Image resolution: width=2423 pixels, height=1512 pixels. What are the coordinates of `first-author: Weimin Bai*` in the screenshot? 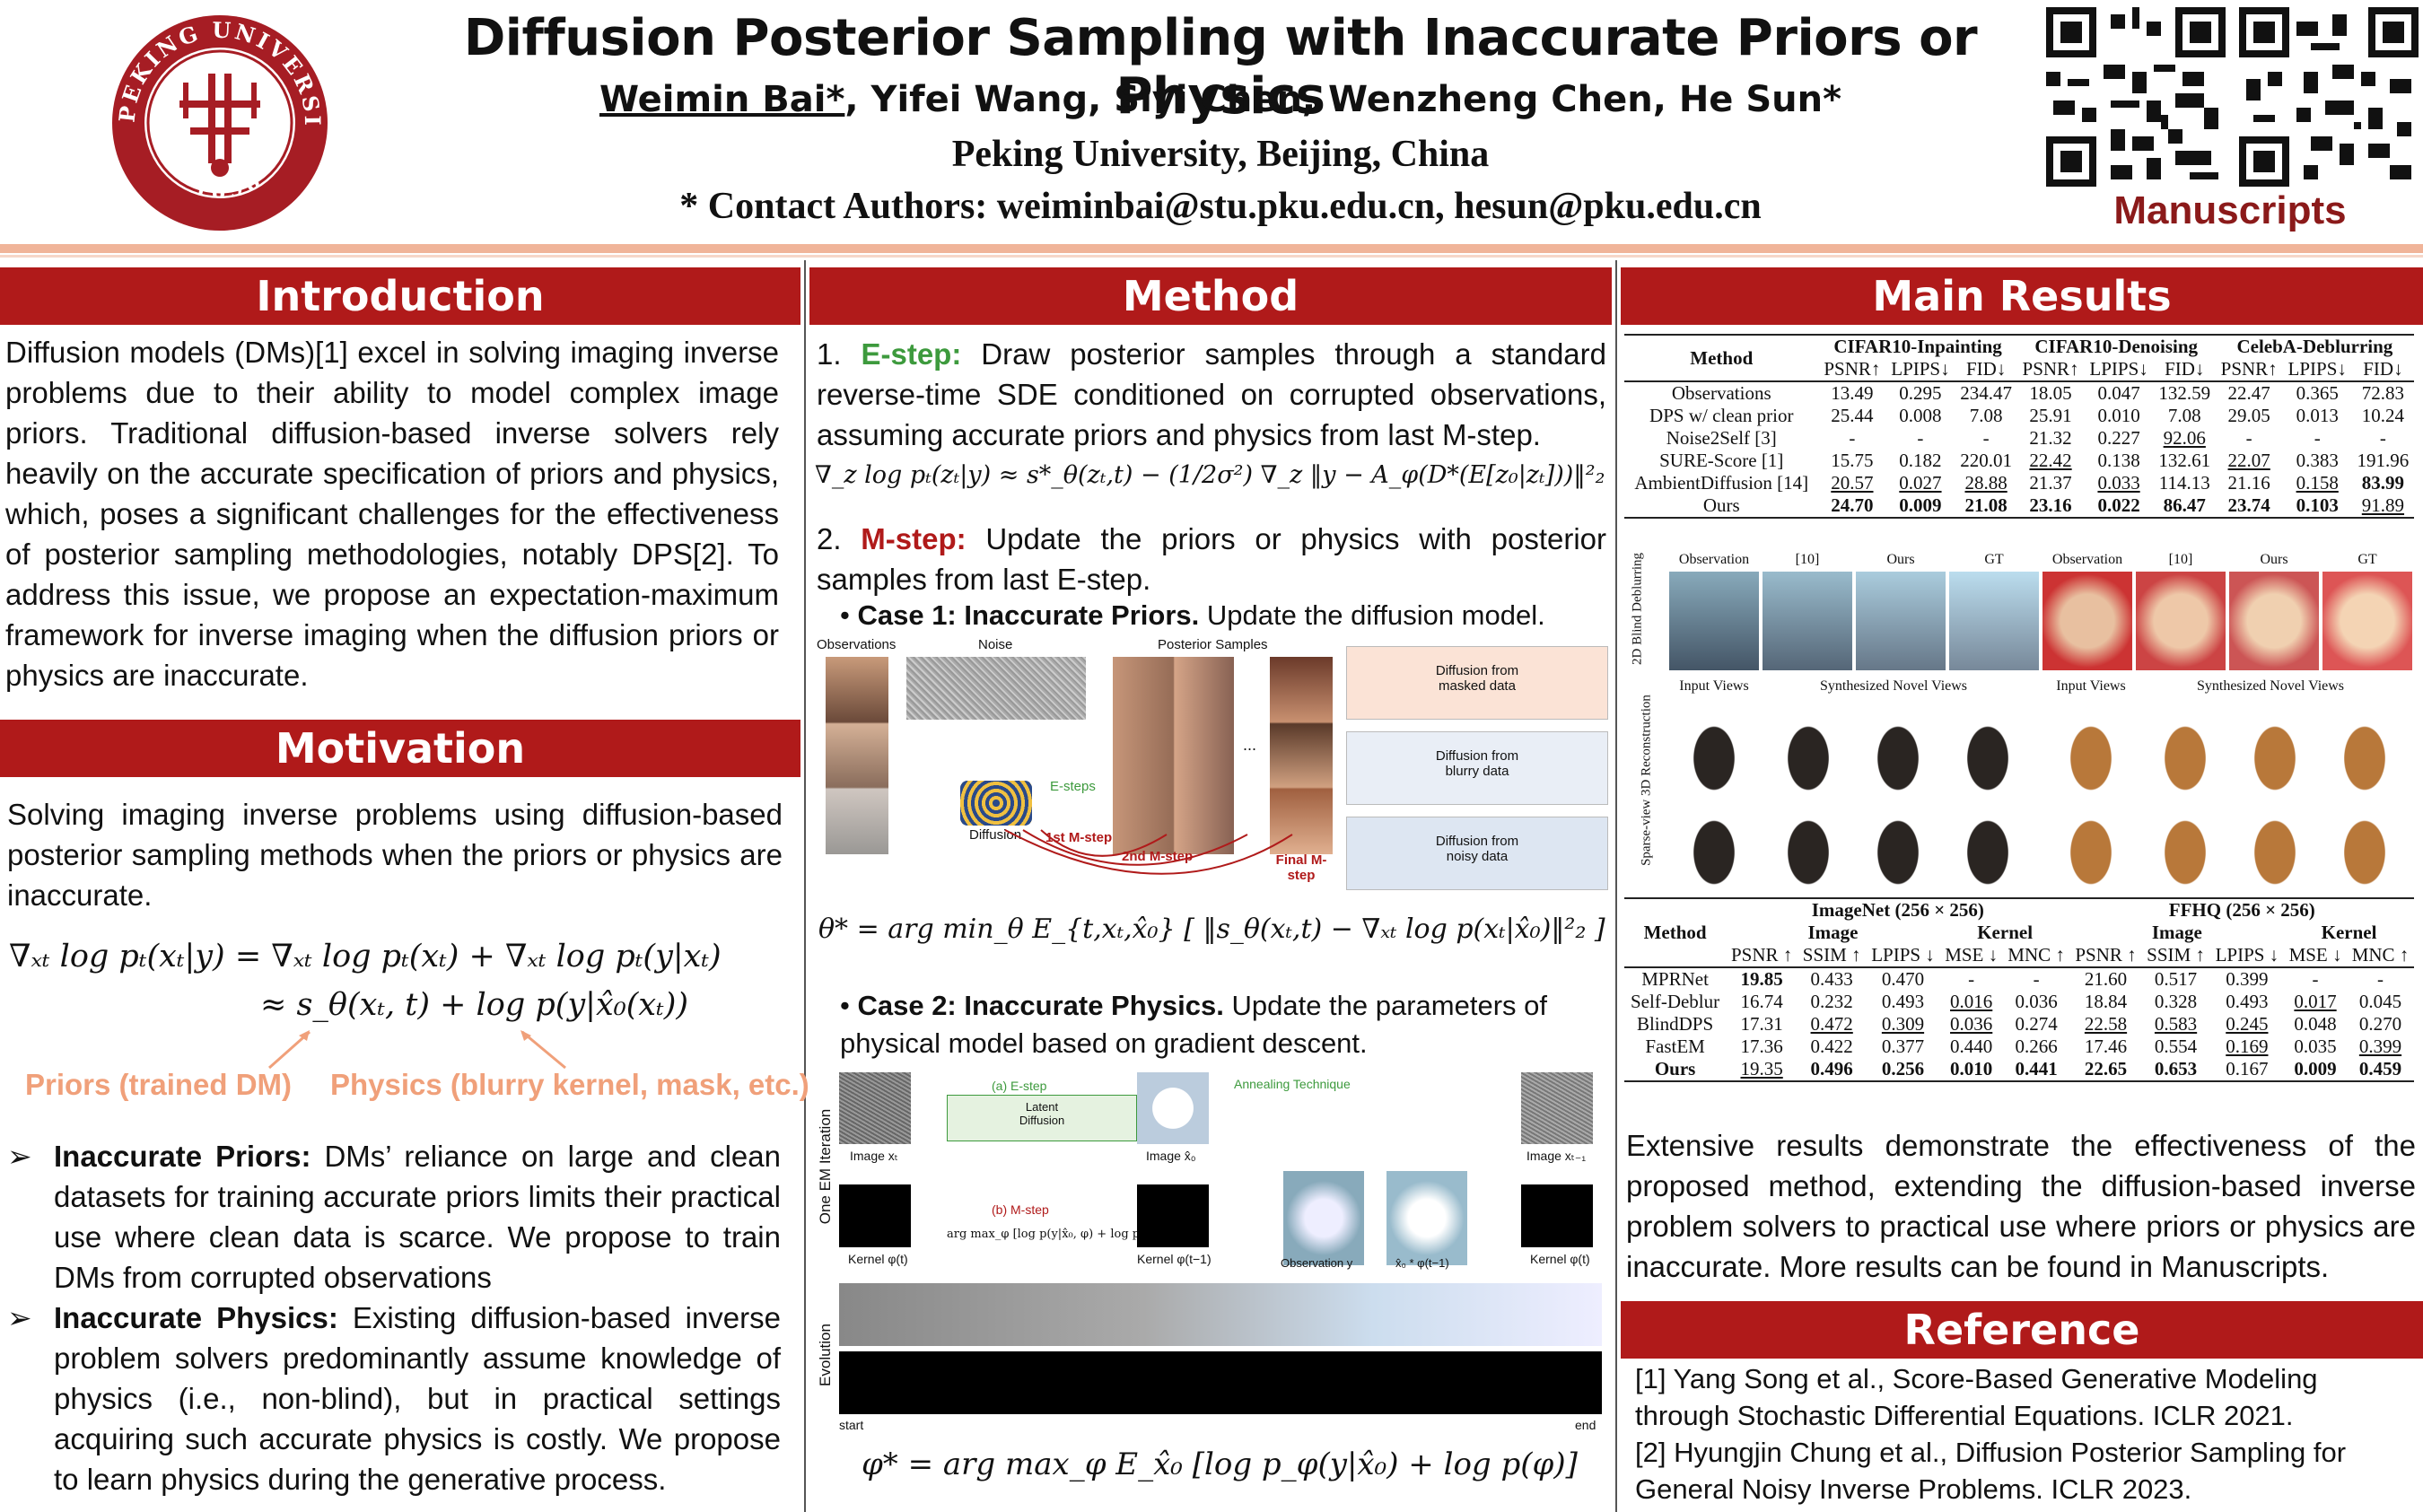 It's located at (722, 99).